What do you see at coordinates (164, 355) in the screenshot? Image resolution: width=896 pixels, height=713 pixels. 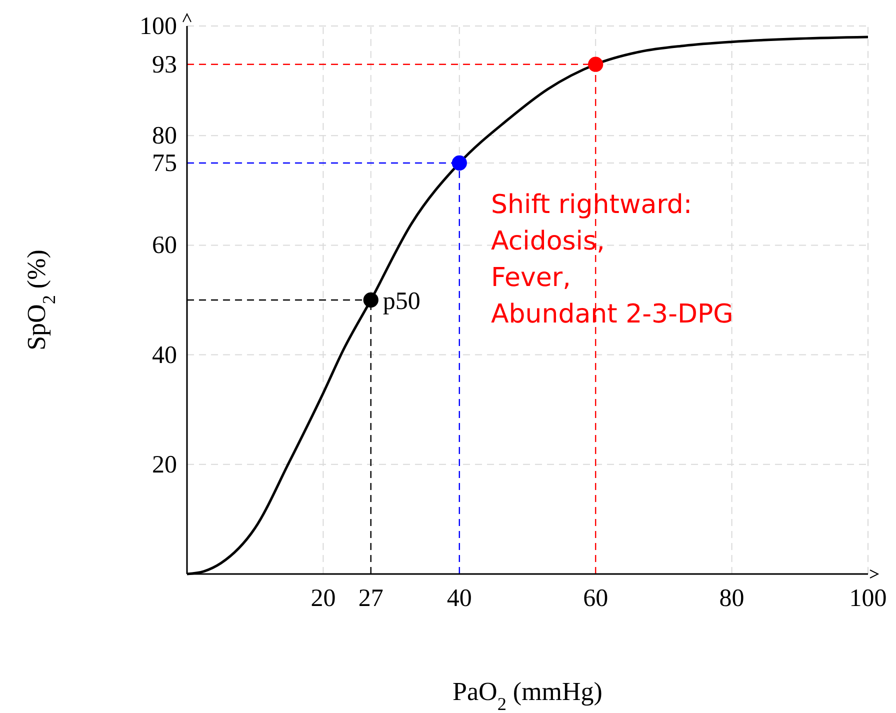 I see `y-tick-label: 40` at bounding box center [164, 355].